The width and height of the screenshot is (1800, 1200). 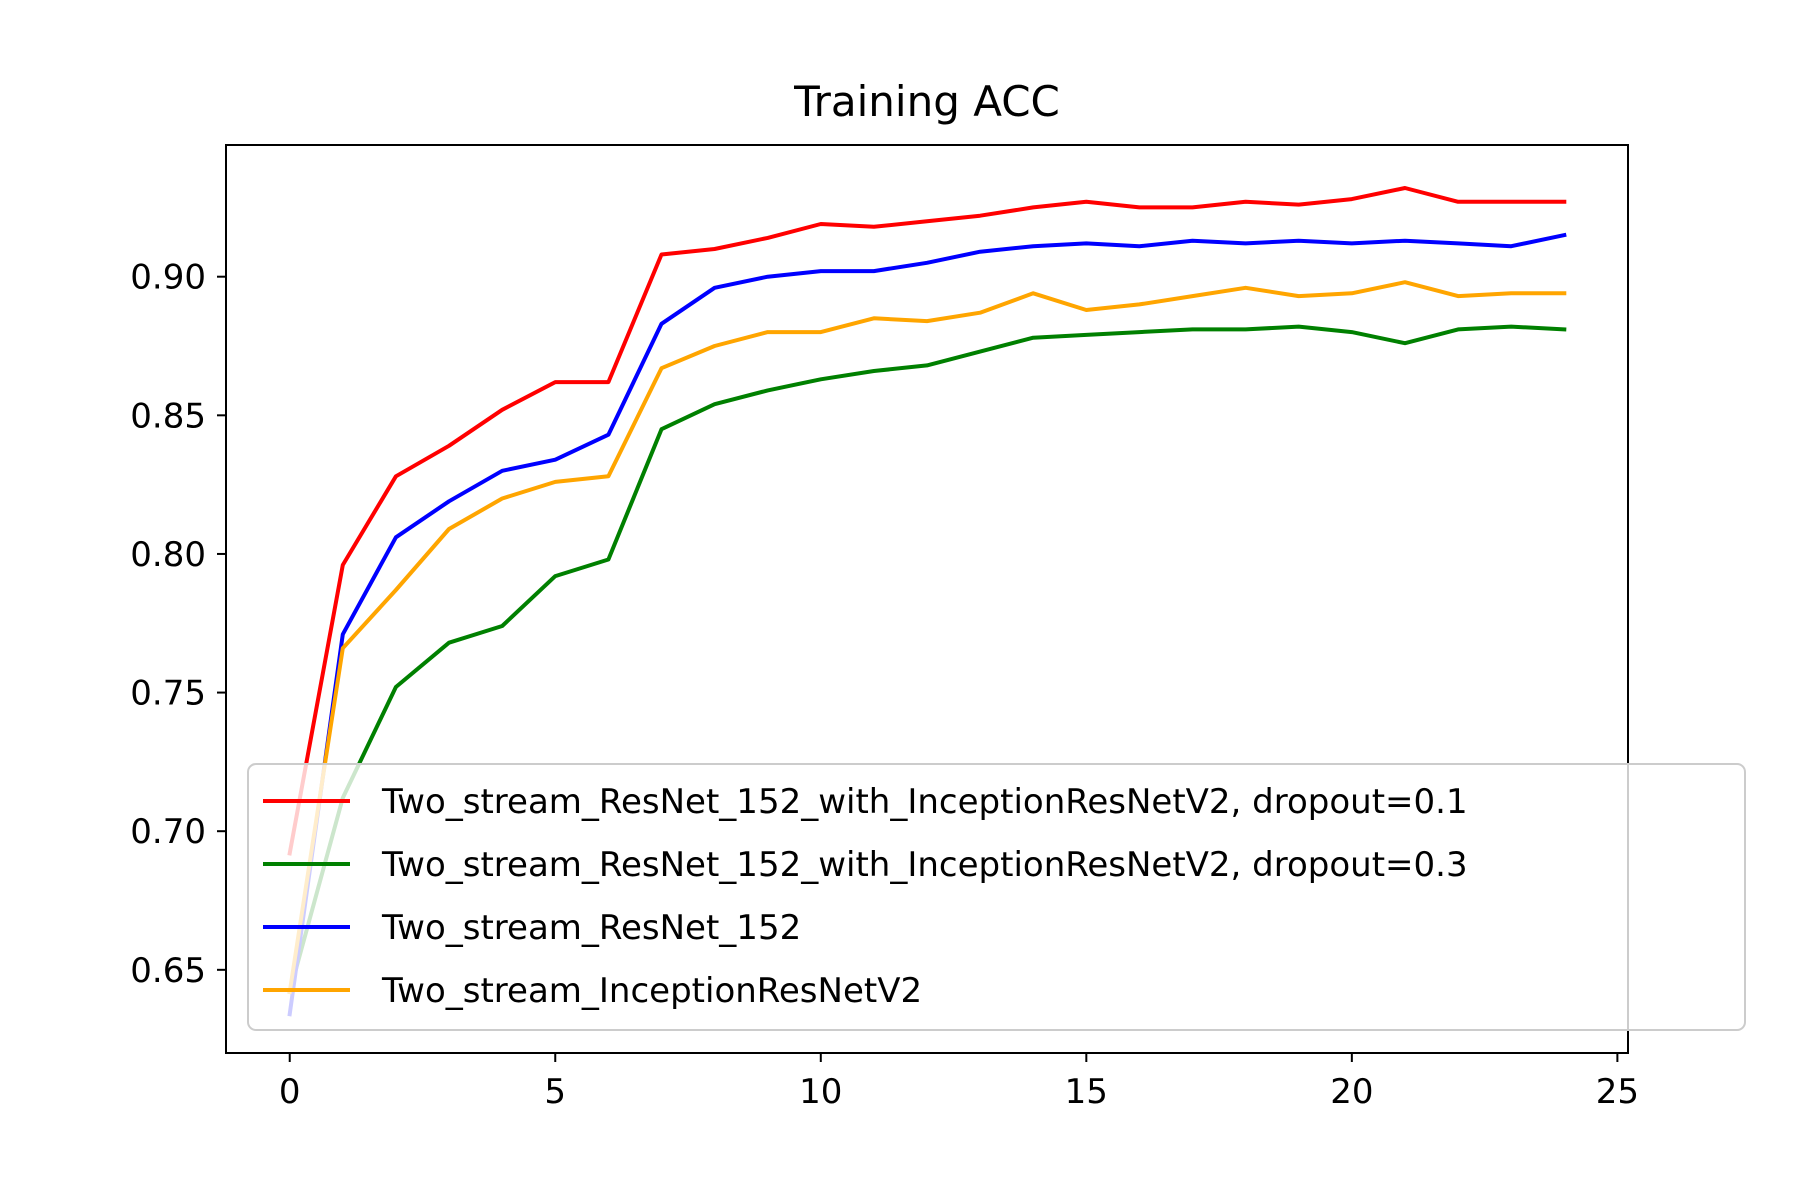 What do you see at coordinates (1351, 1092) in the screenshot?
I see `x-tick-label: 20` at bounding box center [1351, 1092].